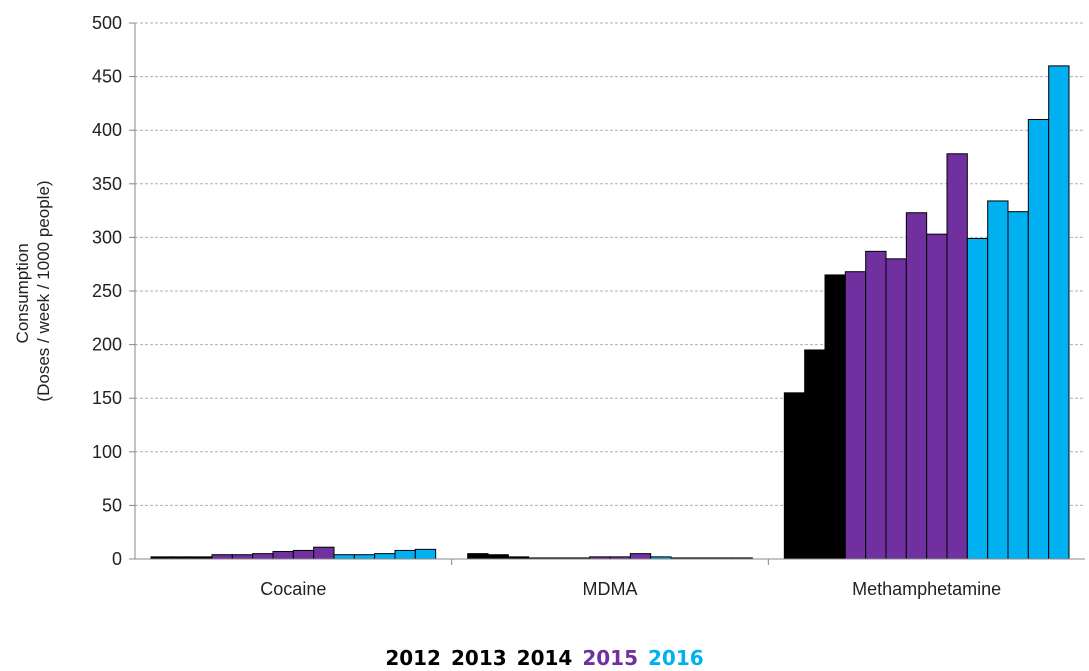 The height and width of the screenshot is (671, 1089). Describe the element at coordinates (107, 23) in the screenshot. I see `y-tick-label: 500` at that location.